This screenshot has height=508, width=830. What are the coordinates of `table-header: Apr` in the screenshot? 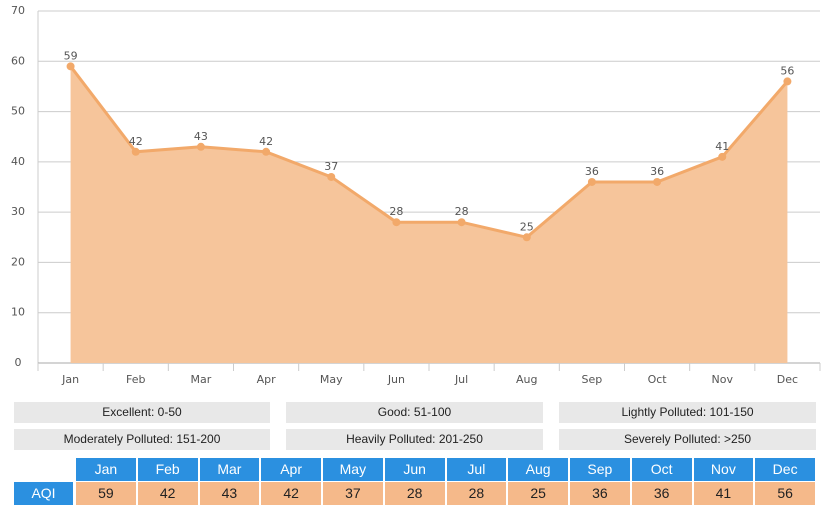 It's located at (291, 469).